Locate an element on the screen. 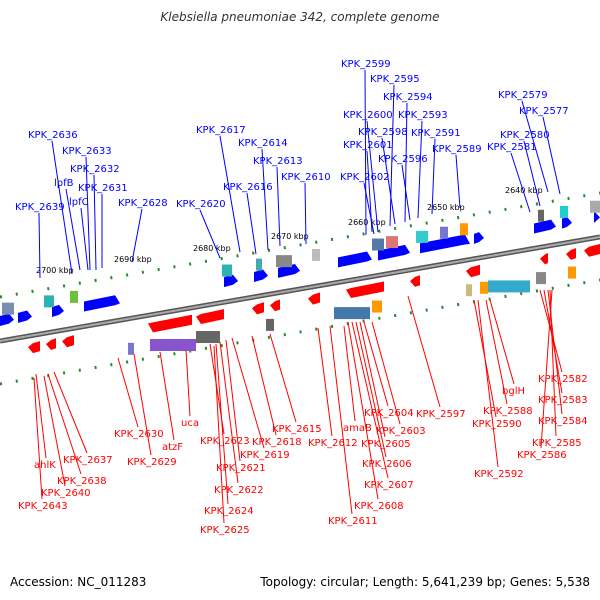  reverse-gene-label: KPK_2608 is located at coordinates (379, 506).